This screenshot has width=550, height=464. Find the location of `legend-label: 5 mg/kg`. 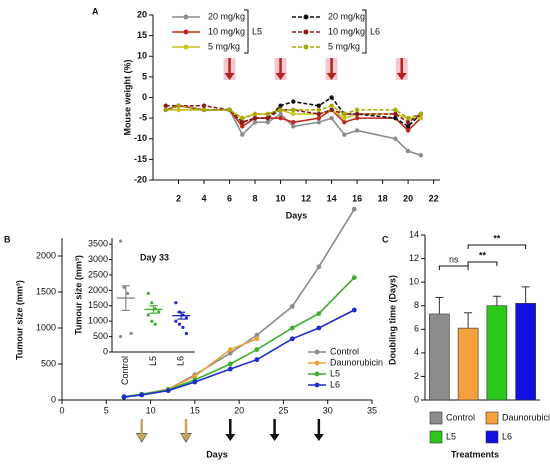

legend-label: 5 mg/kg is located at coordinates (224, 46).